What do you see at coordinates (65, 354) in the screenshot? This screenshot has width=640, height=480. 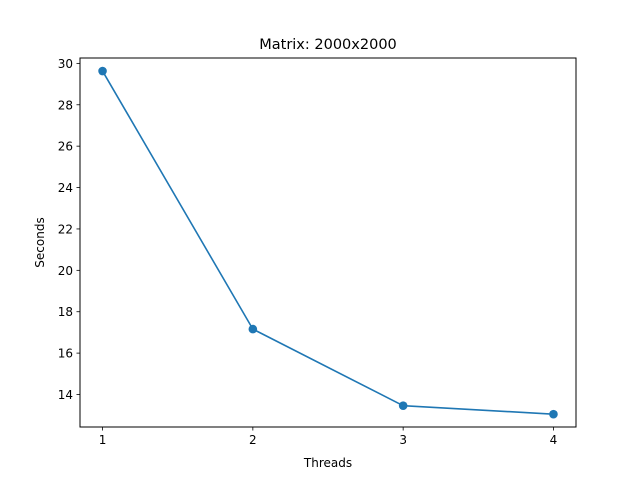 I see `y-tick-label: 16` at bounding box center [65, 354].